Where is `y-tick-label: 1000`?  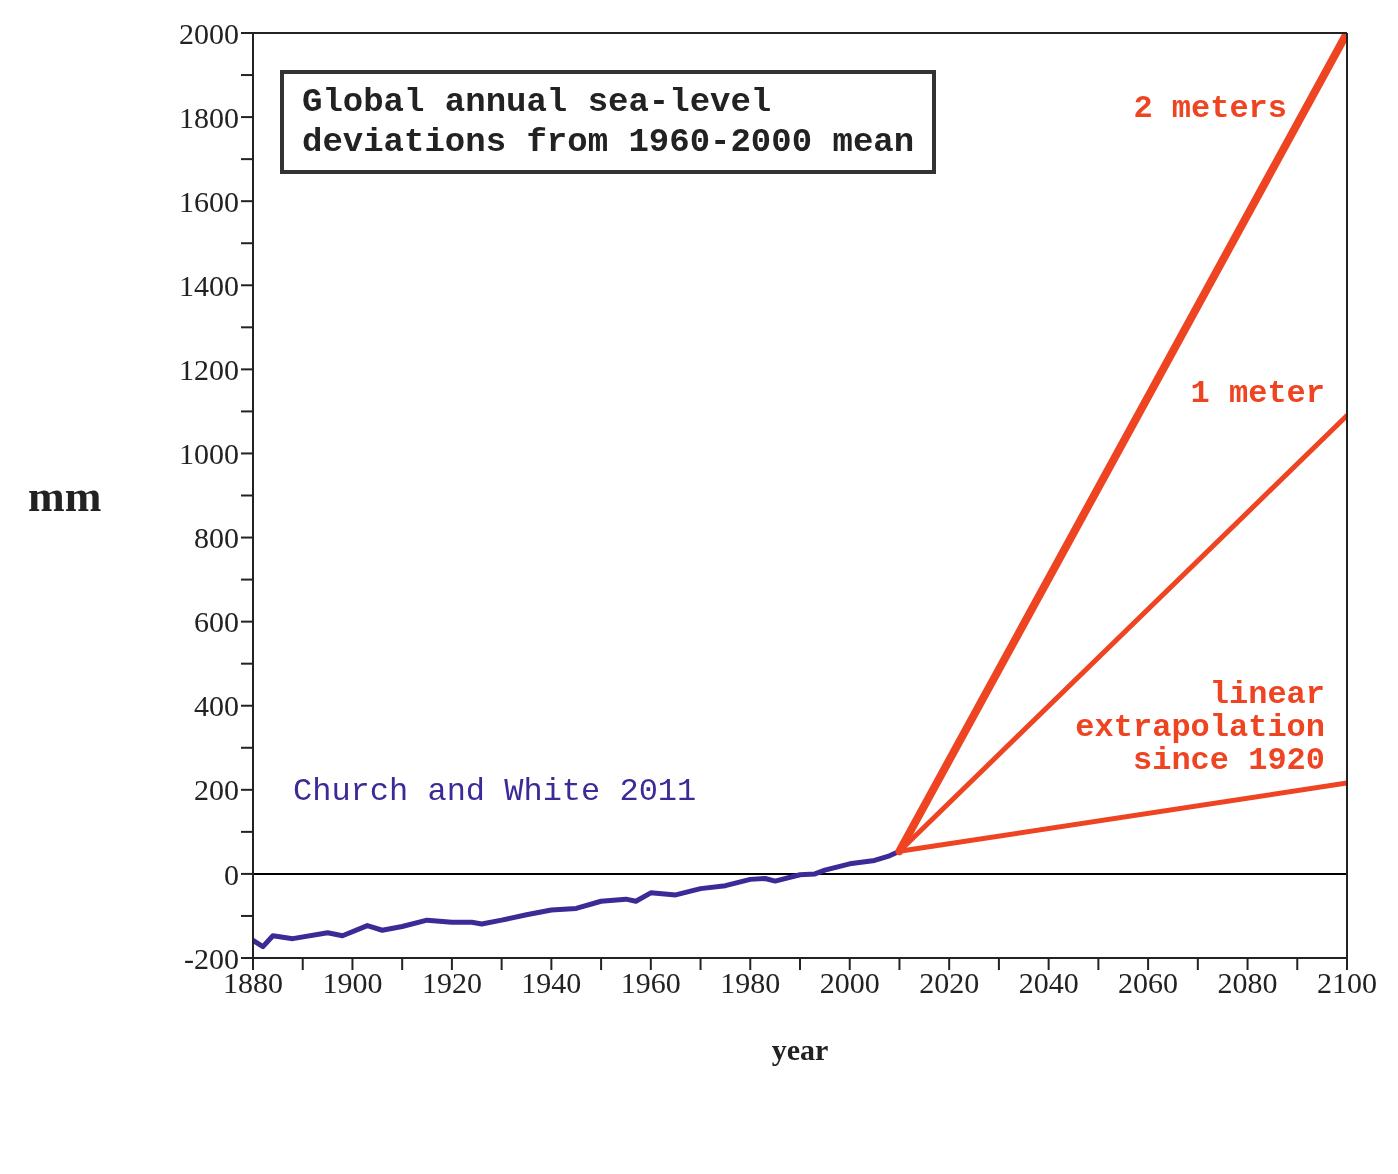 y-tick-label: 1000 is located at coordinates (209, 454).